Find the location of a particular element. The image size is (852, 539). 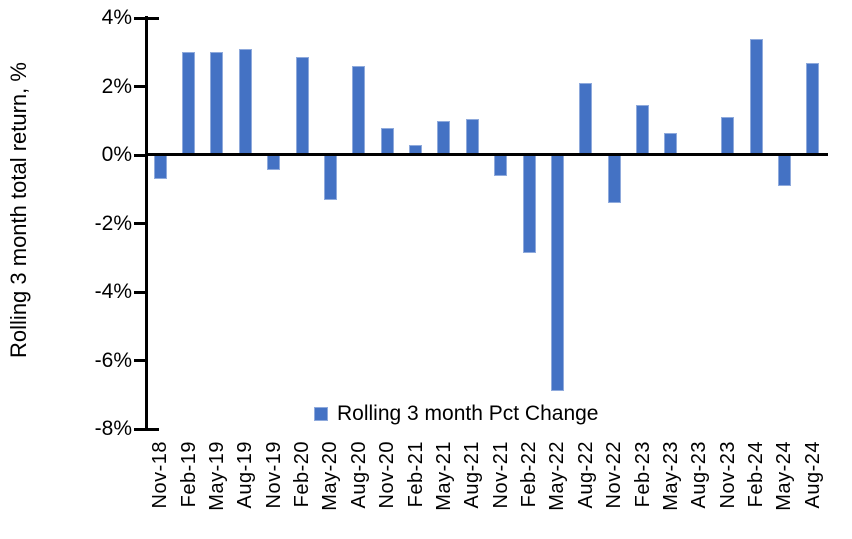

x-tick-label: Aug-22 is located at coordinates (585, 475).